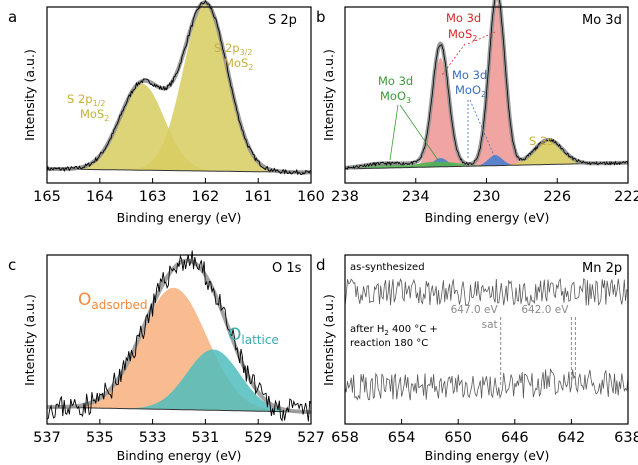  Describe the element at coordinates (475, 310) in the screenshot. I see `panel-d-marker-label-0: 647.0 eV` at that location.